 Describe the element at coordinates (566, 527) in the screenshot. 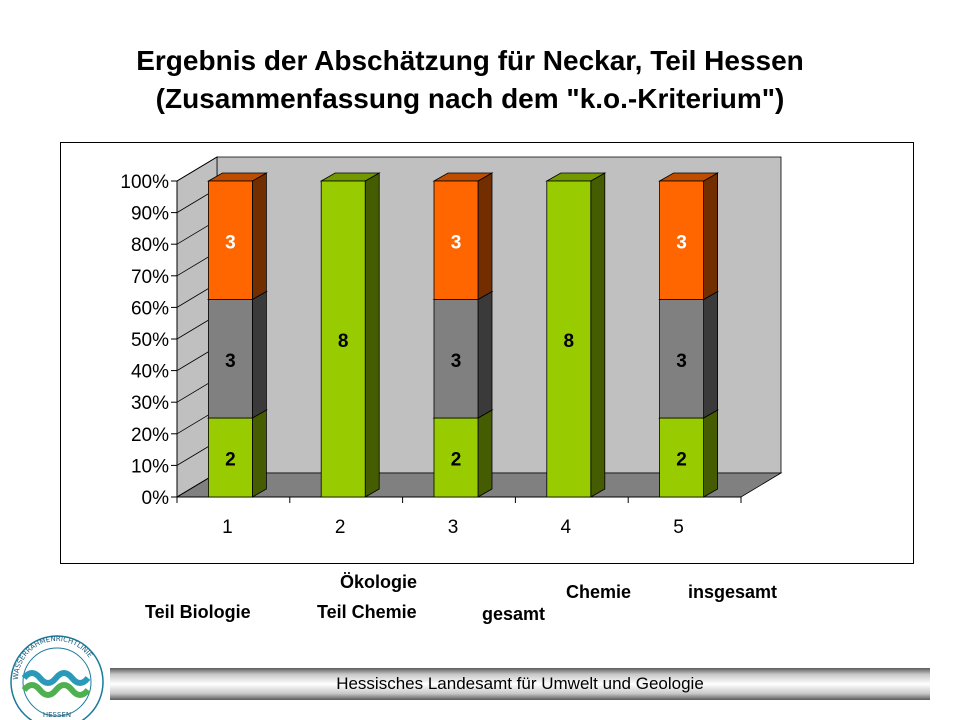

I see `x-tick-label: 4` at that location.